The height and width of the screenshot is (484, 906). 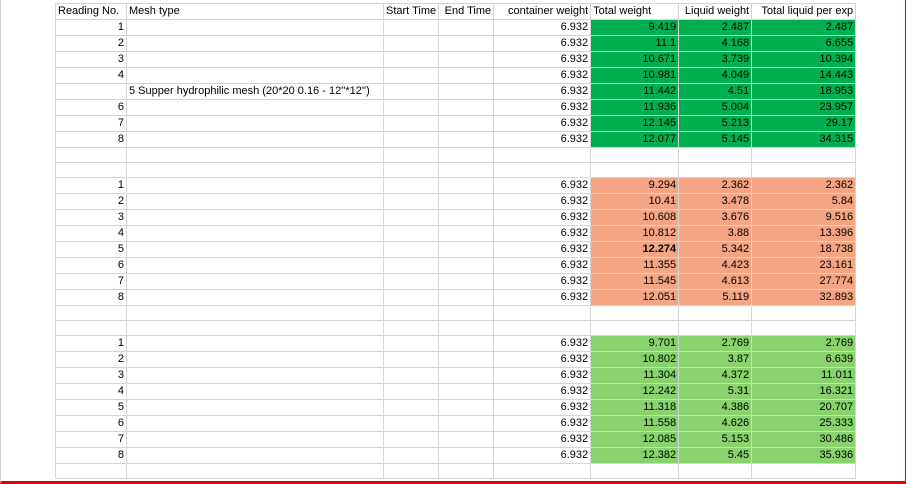 What do you see at coordinates (635, 91) in the screenshot?
I see `total-weight-cell: 11.442` at bounding box center [635, 91].